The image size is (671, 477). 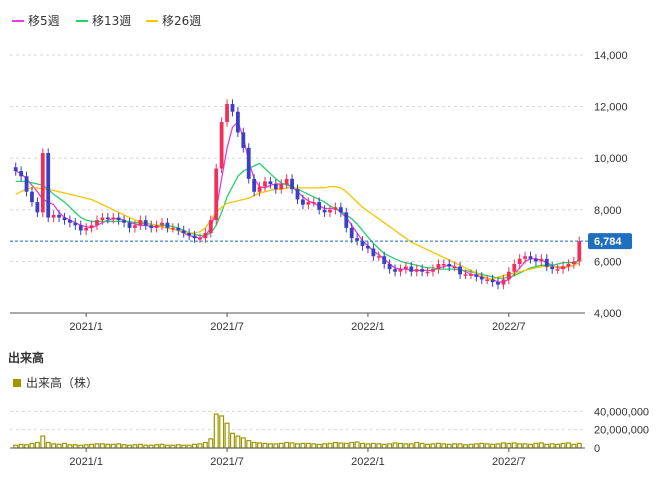 What do you see at coordinates (44, 21) in the screenshot?
I see `ma5-legend-label: 移5週` at bounding box center [44, 21].